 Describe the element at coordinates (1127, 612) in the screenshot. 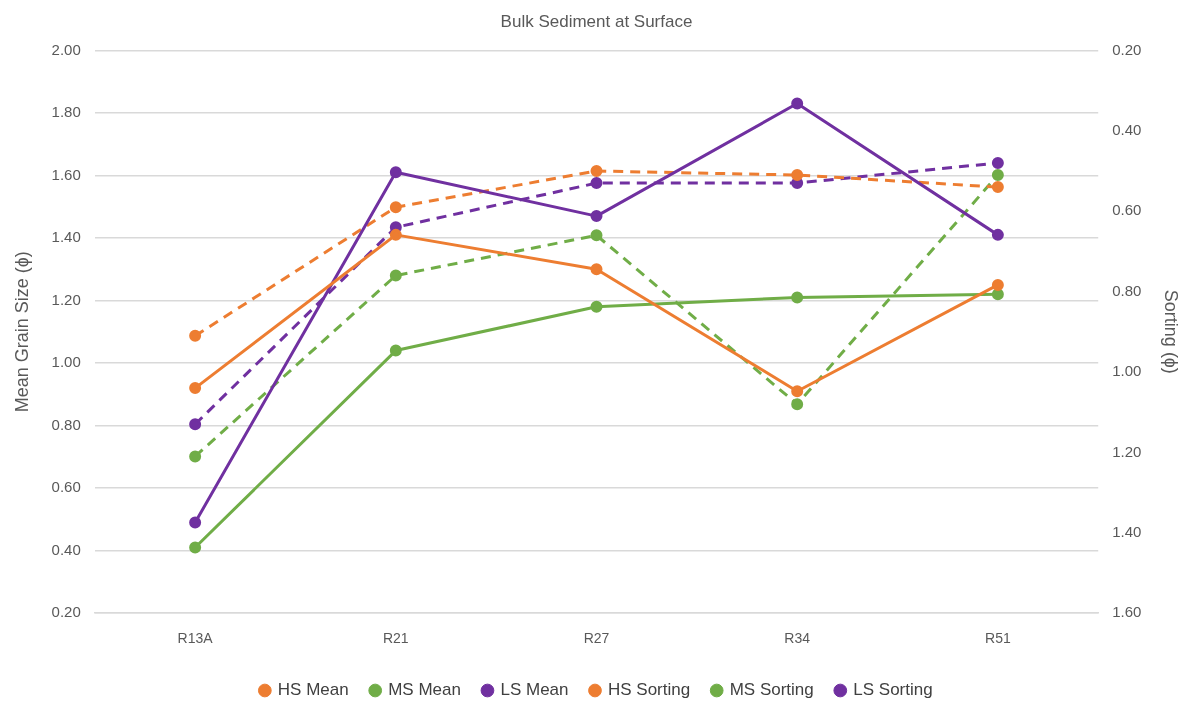

I see `y2-tick-label: 1.60` at that location.